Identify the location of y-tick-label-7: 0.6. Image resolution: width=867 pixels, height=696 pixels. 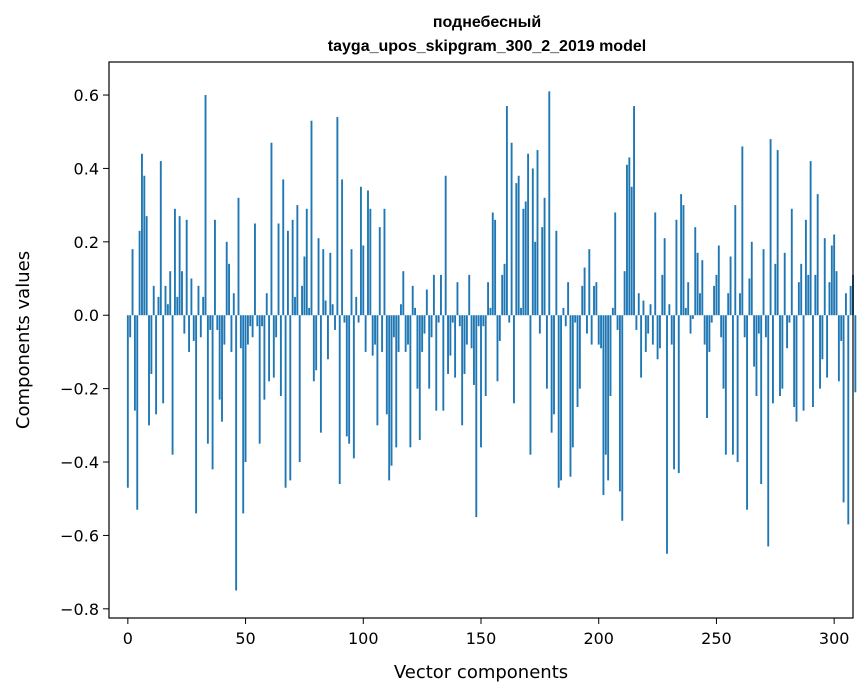
(86, 95).